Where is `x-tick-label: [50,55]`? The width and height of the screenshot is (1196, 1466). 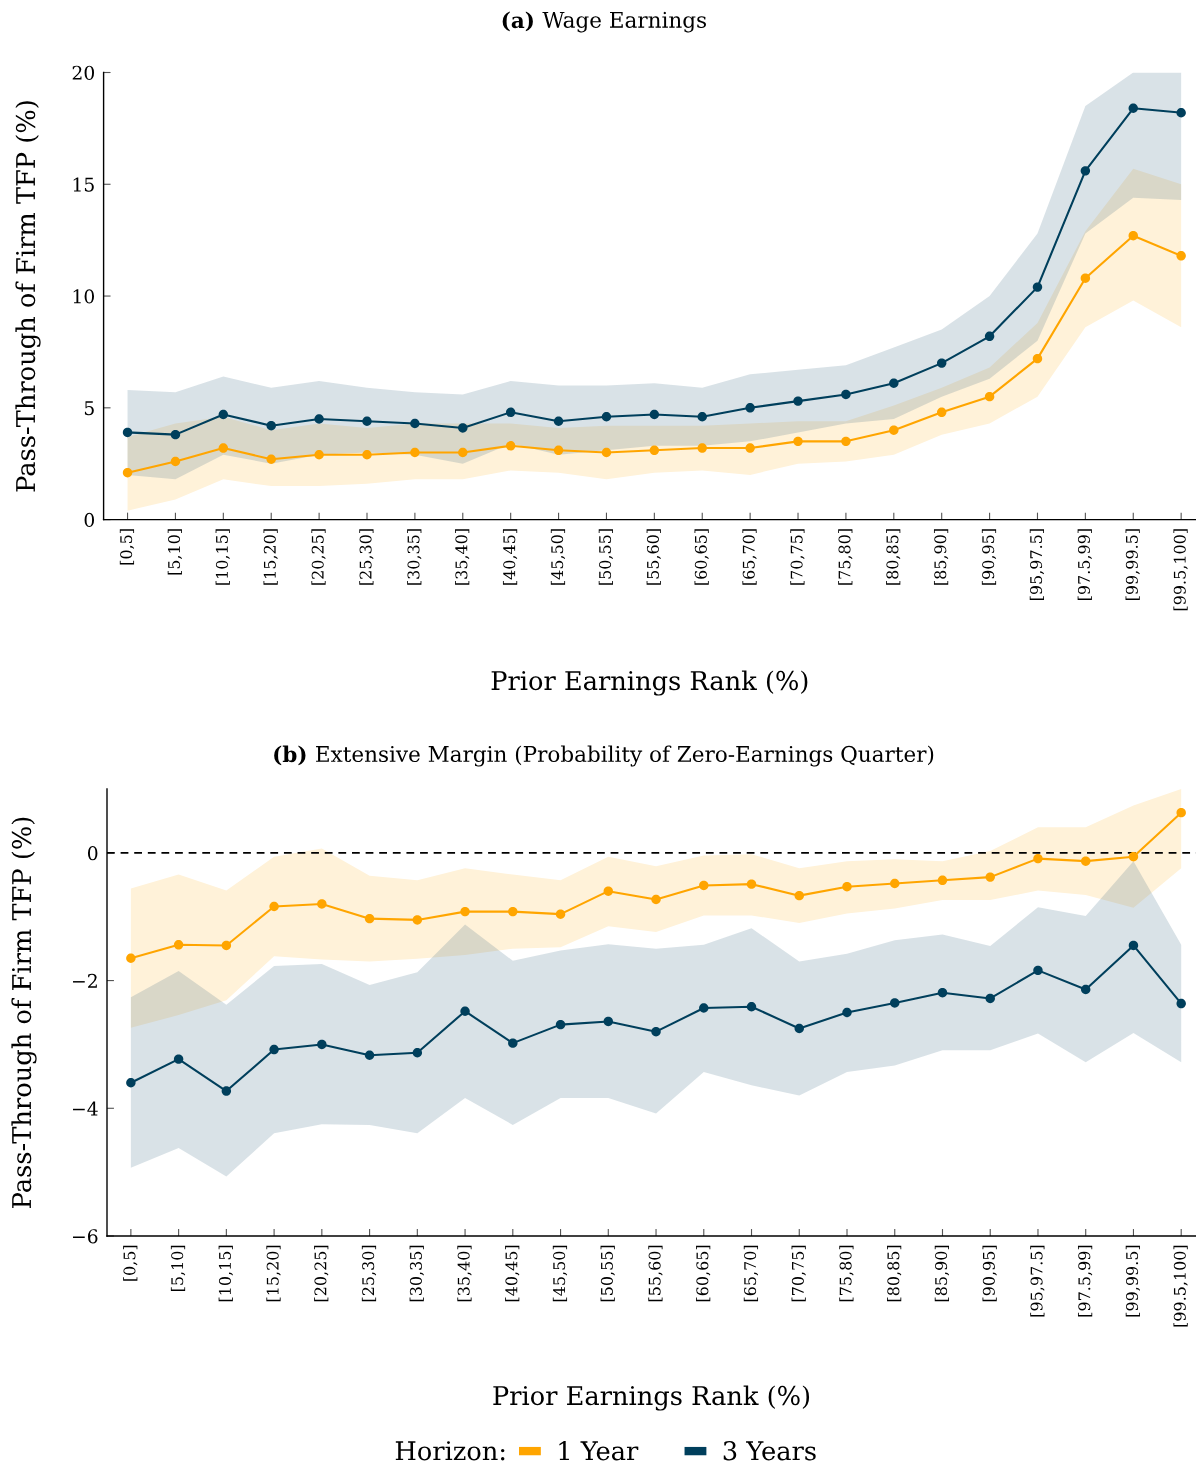
x-tick-label: [50,55] is located at coordinates (607, 1273).